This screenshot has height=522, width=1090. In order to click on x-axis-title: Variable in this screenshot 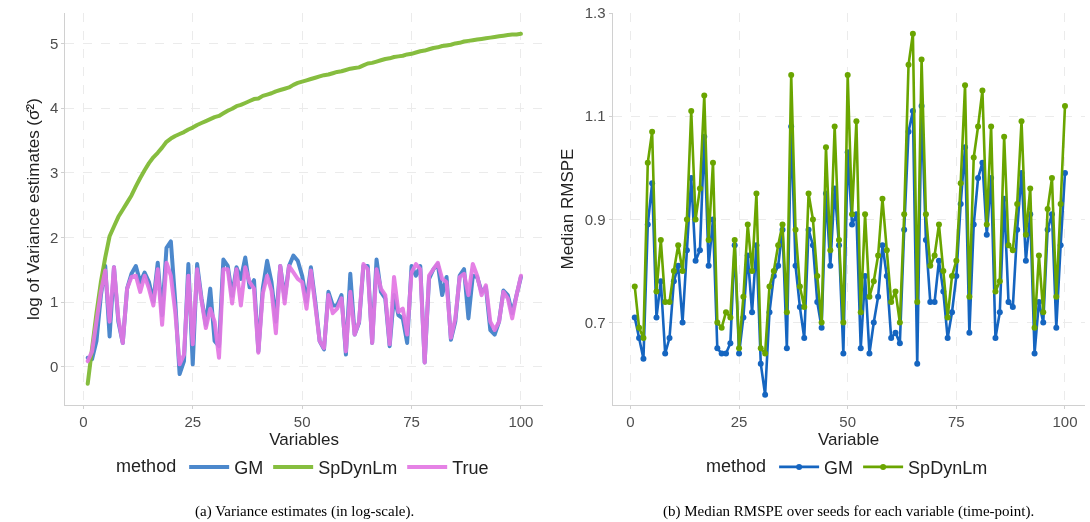, I will do `click(849, 440)`.